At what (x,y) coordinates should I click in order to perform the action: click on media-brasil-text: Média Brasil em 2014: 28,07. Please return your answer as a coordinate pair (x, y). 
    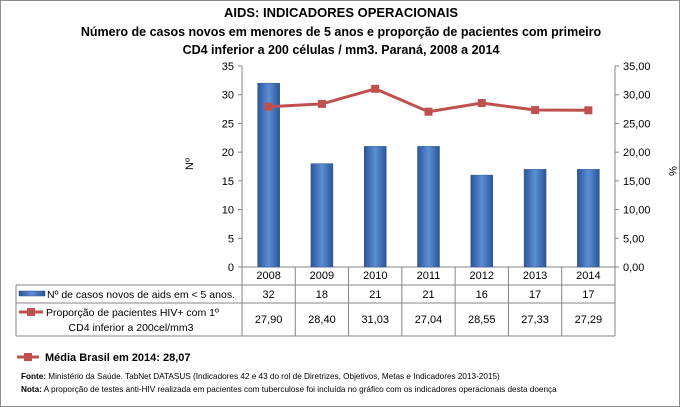
    Looking at the image, I should click on (118, 358).